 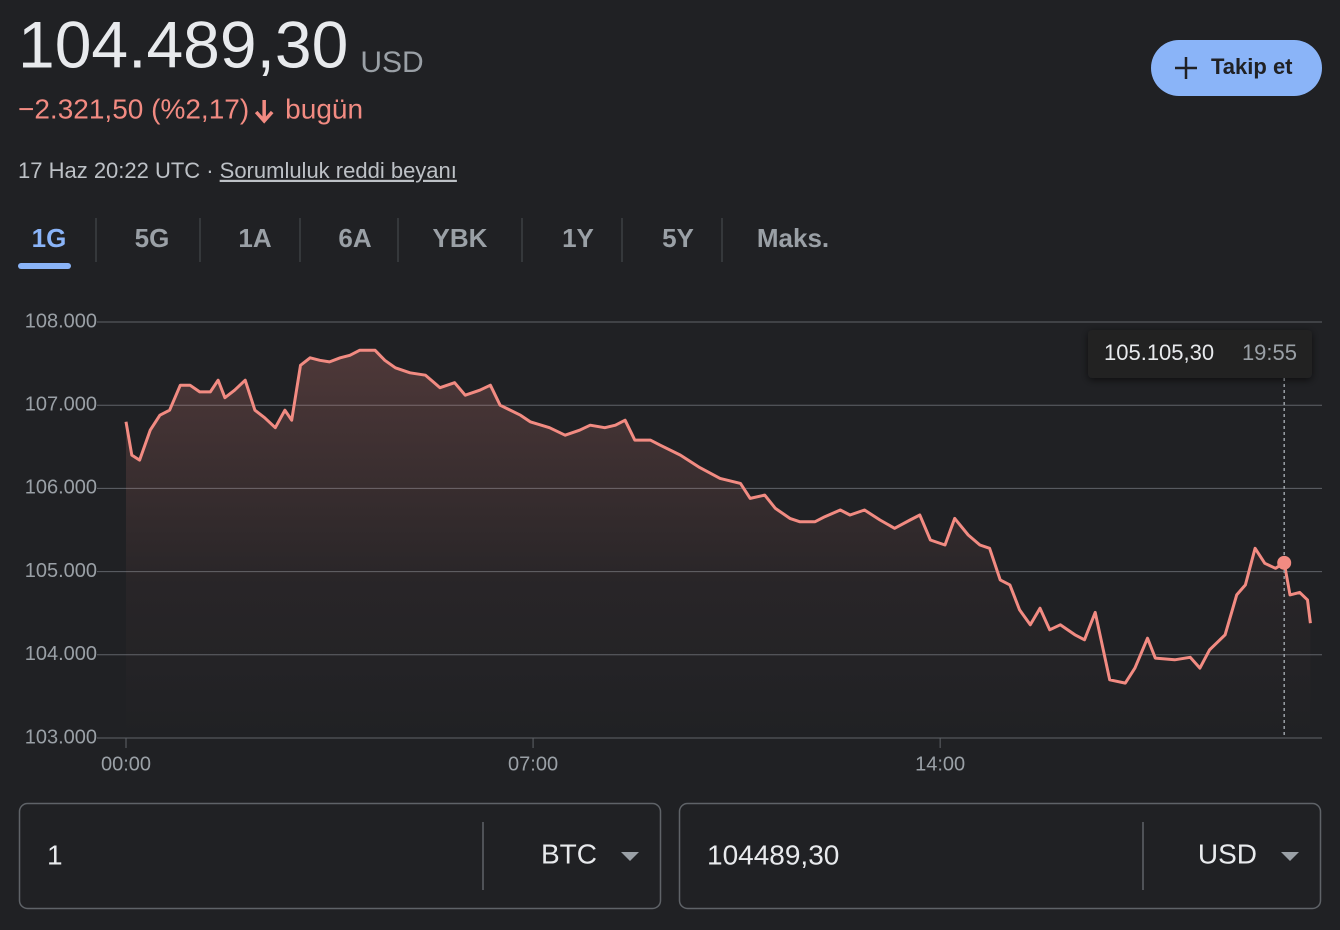 What do you see at coordinates (354, 238) in the screenshot?
I see `range-tab: 6A` at bounding box center [354, 238].